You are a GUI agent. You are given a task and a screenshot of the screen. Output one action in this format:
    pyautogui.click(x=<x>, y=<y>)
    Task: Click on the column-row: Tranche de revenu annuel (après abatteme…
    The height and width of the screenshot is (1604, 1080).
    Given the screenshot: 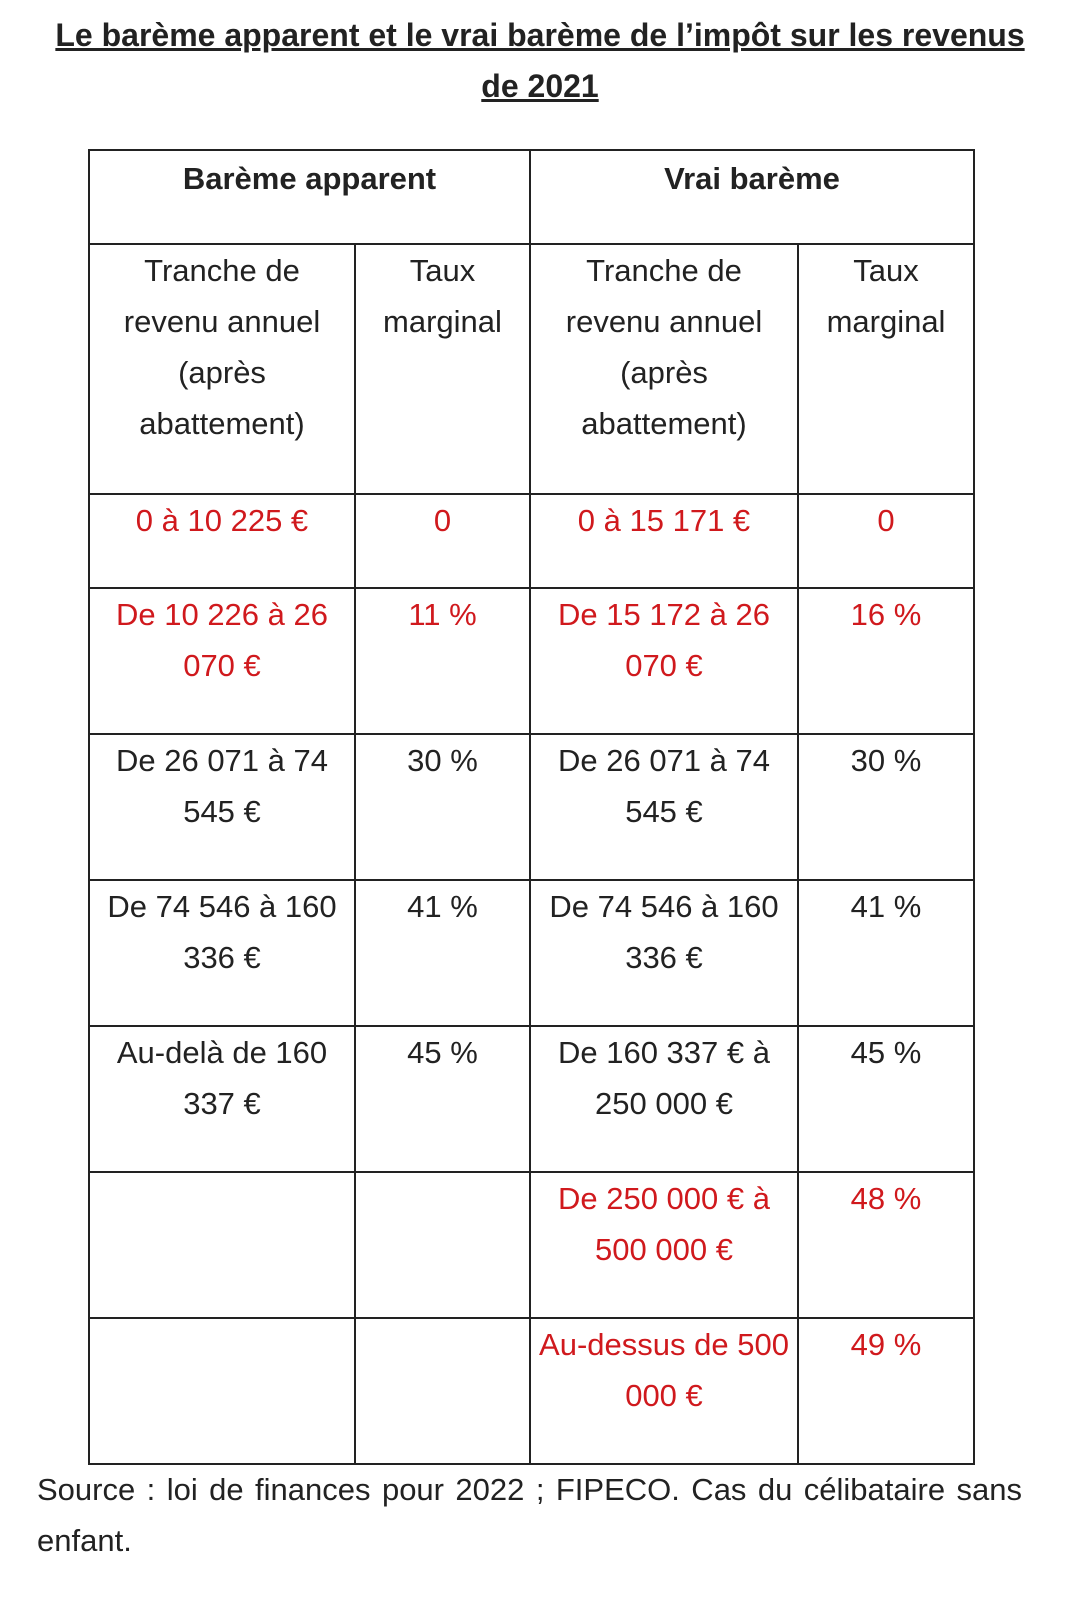 What is the action you would take?
    pyautogui.click(x=532, y=369)
    